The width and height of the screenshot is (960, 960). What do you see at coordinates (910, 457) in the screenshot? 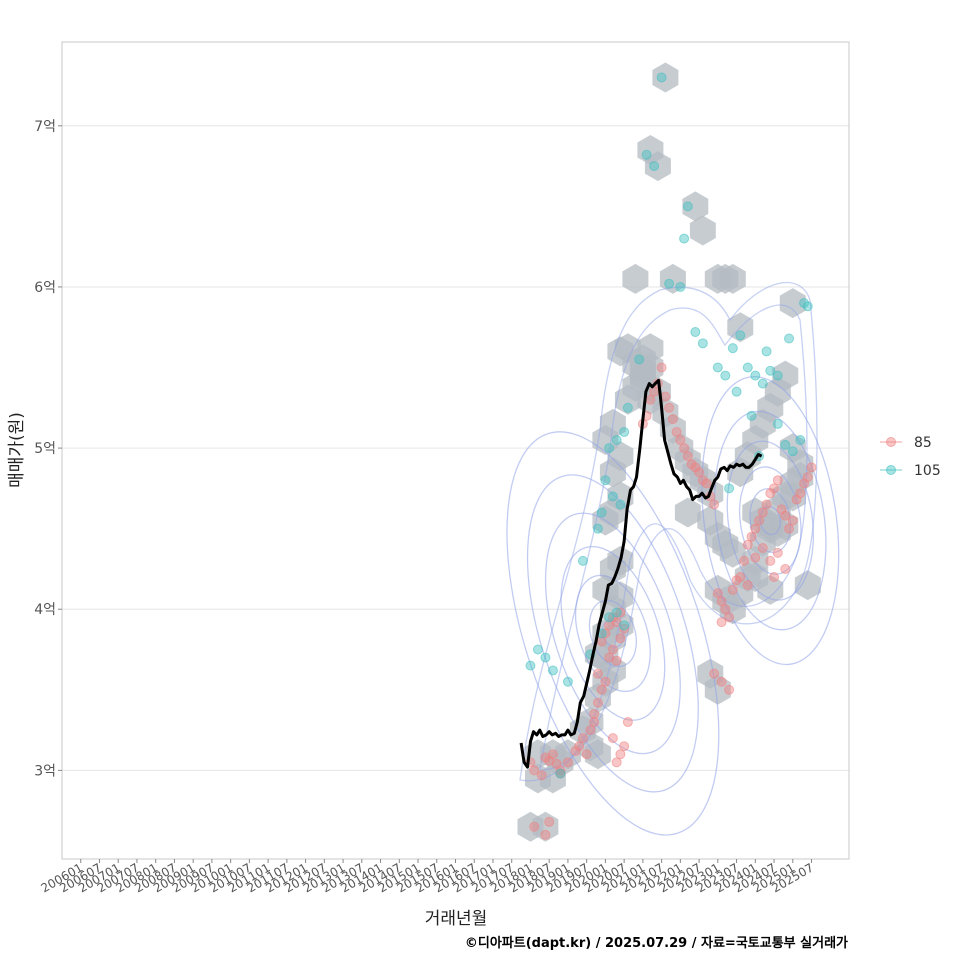
I see `legend: 85 105` at bounding box center [910, 457].